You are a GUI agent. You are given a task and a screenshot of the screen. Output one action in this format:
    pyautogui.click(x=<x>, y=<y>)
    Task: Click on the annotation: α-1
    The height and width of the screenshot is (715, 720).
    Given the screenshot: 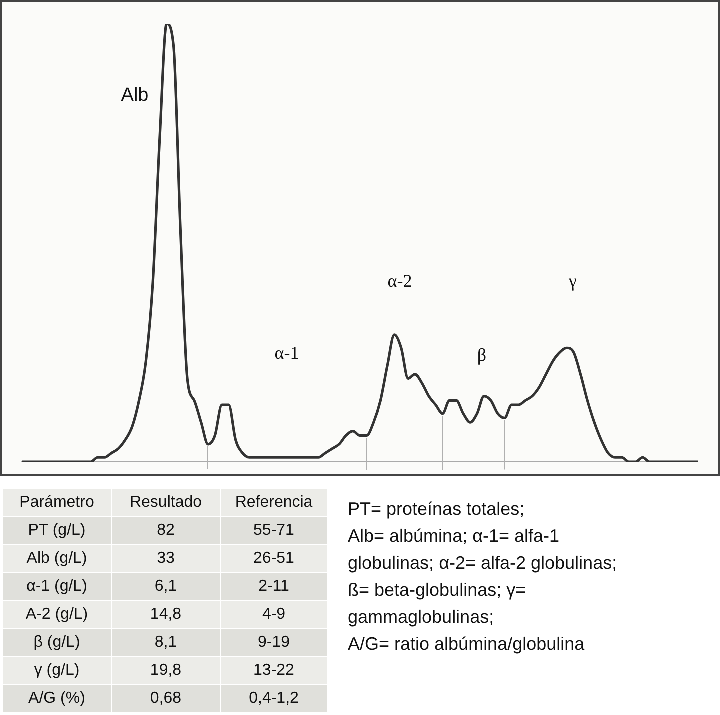 What is the action you would take?
    pyautogui.click(x=287, y=353)
    